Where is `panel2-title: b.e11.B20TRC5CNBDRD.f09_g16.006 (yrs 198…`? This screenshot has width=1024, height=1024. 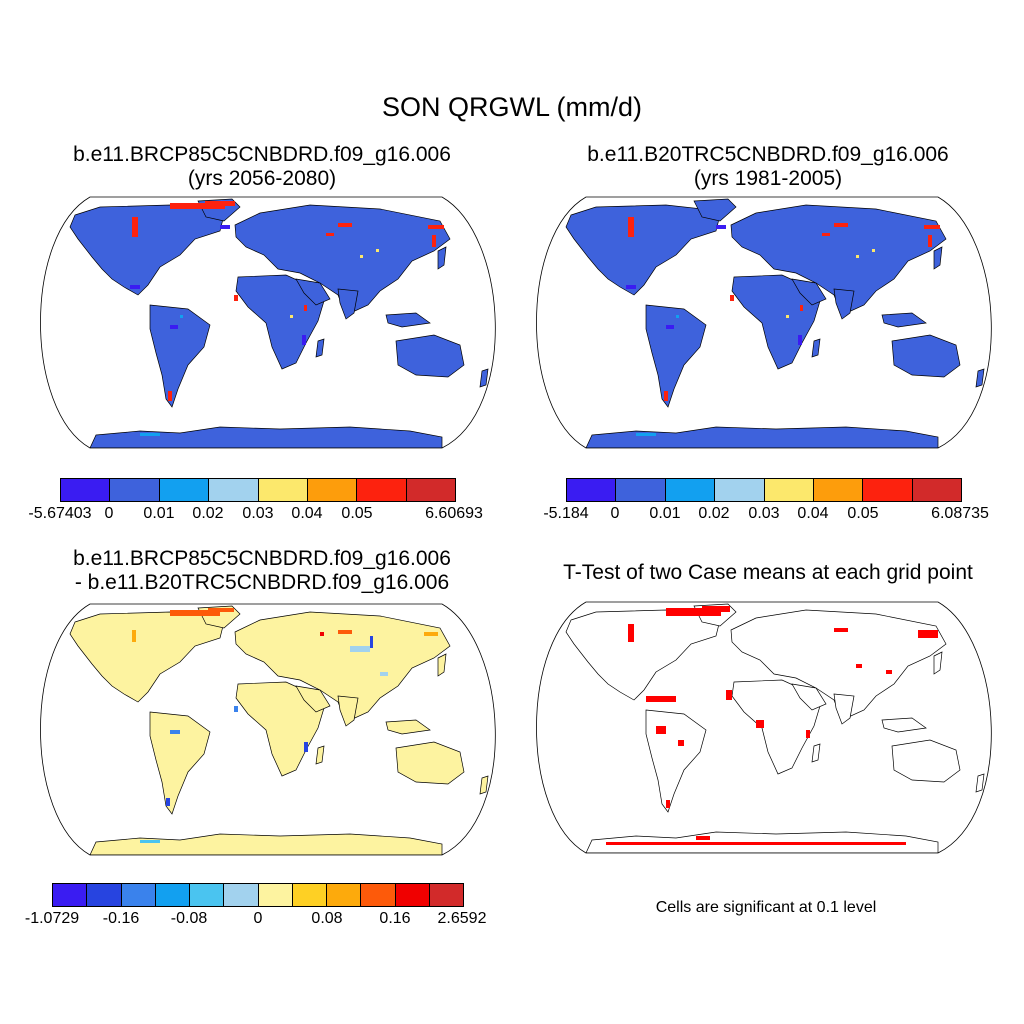 panel2-title: b.e11.B20TRC5CNBDRD.f09_g16.006 (yrs 198… is located at coordinates (768, 167).